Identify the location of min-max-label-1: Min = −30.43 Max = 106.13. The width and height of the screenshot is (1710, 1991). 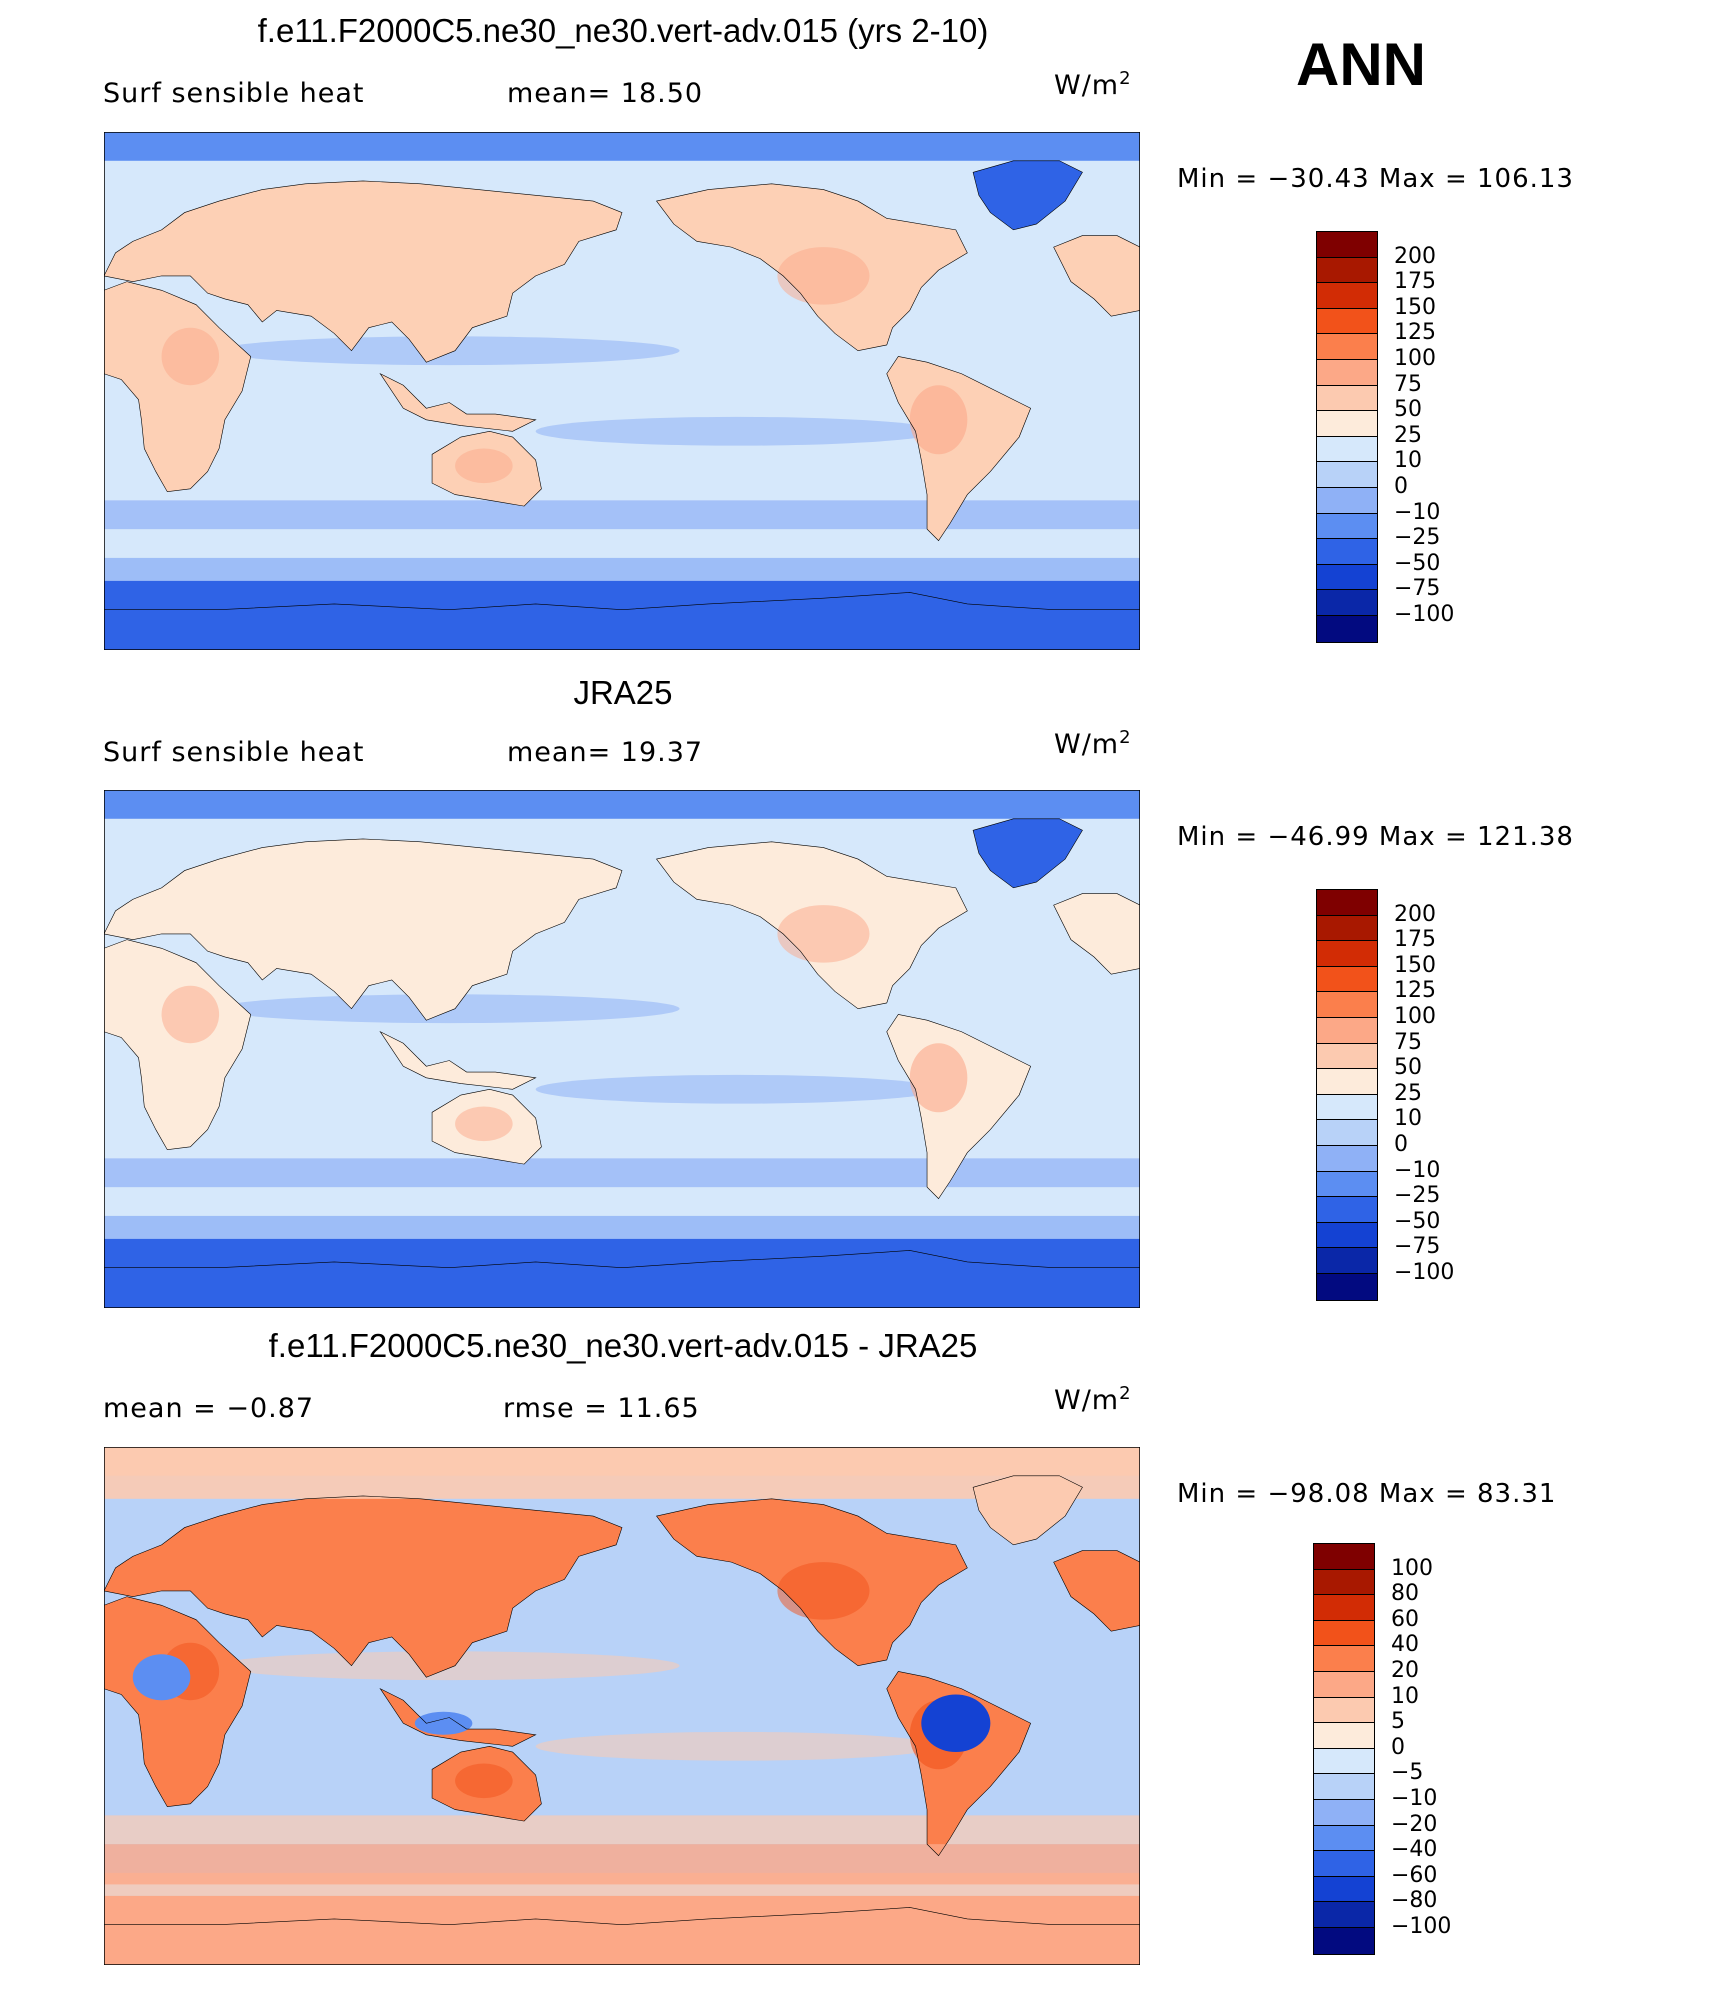
(1375, 179).